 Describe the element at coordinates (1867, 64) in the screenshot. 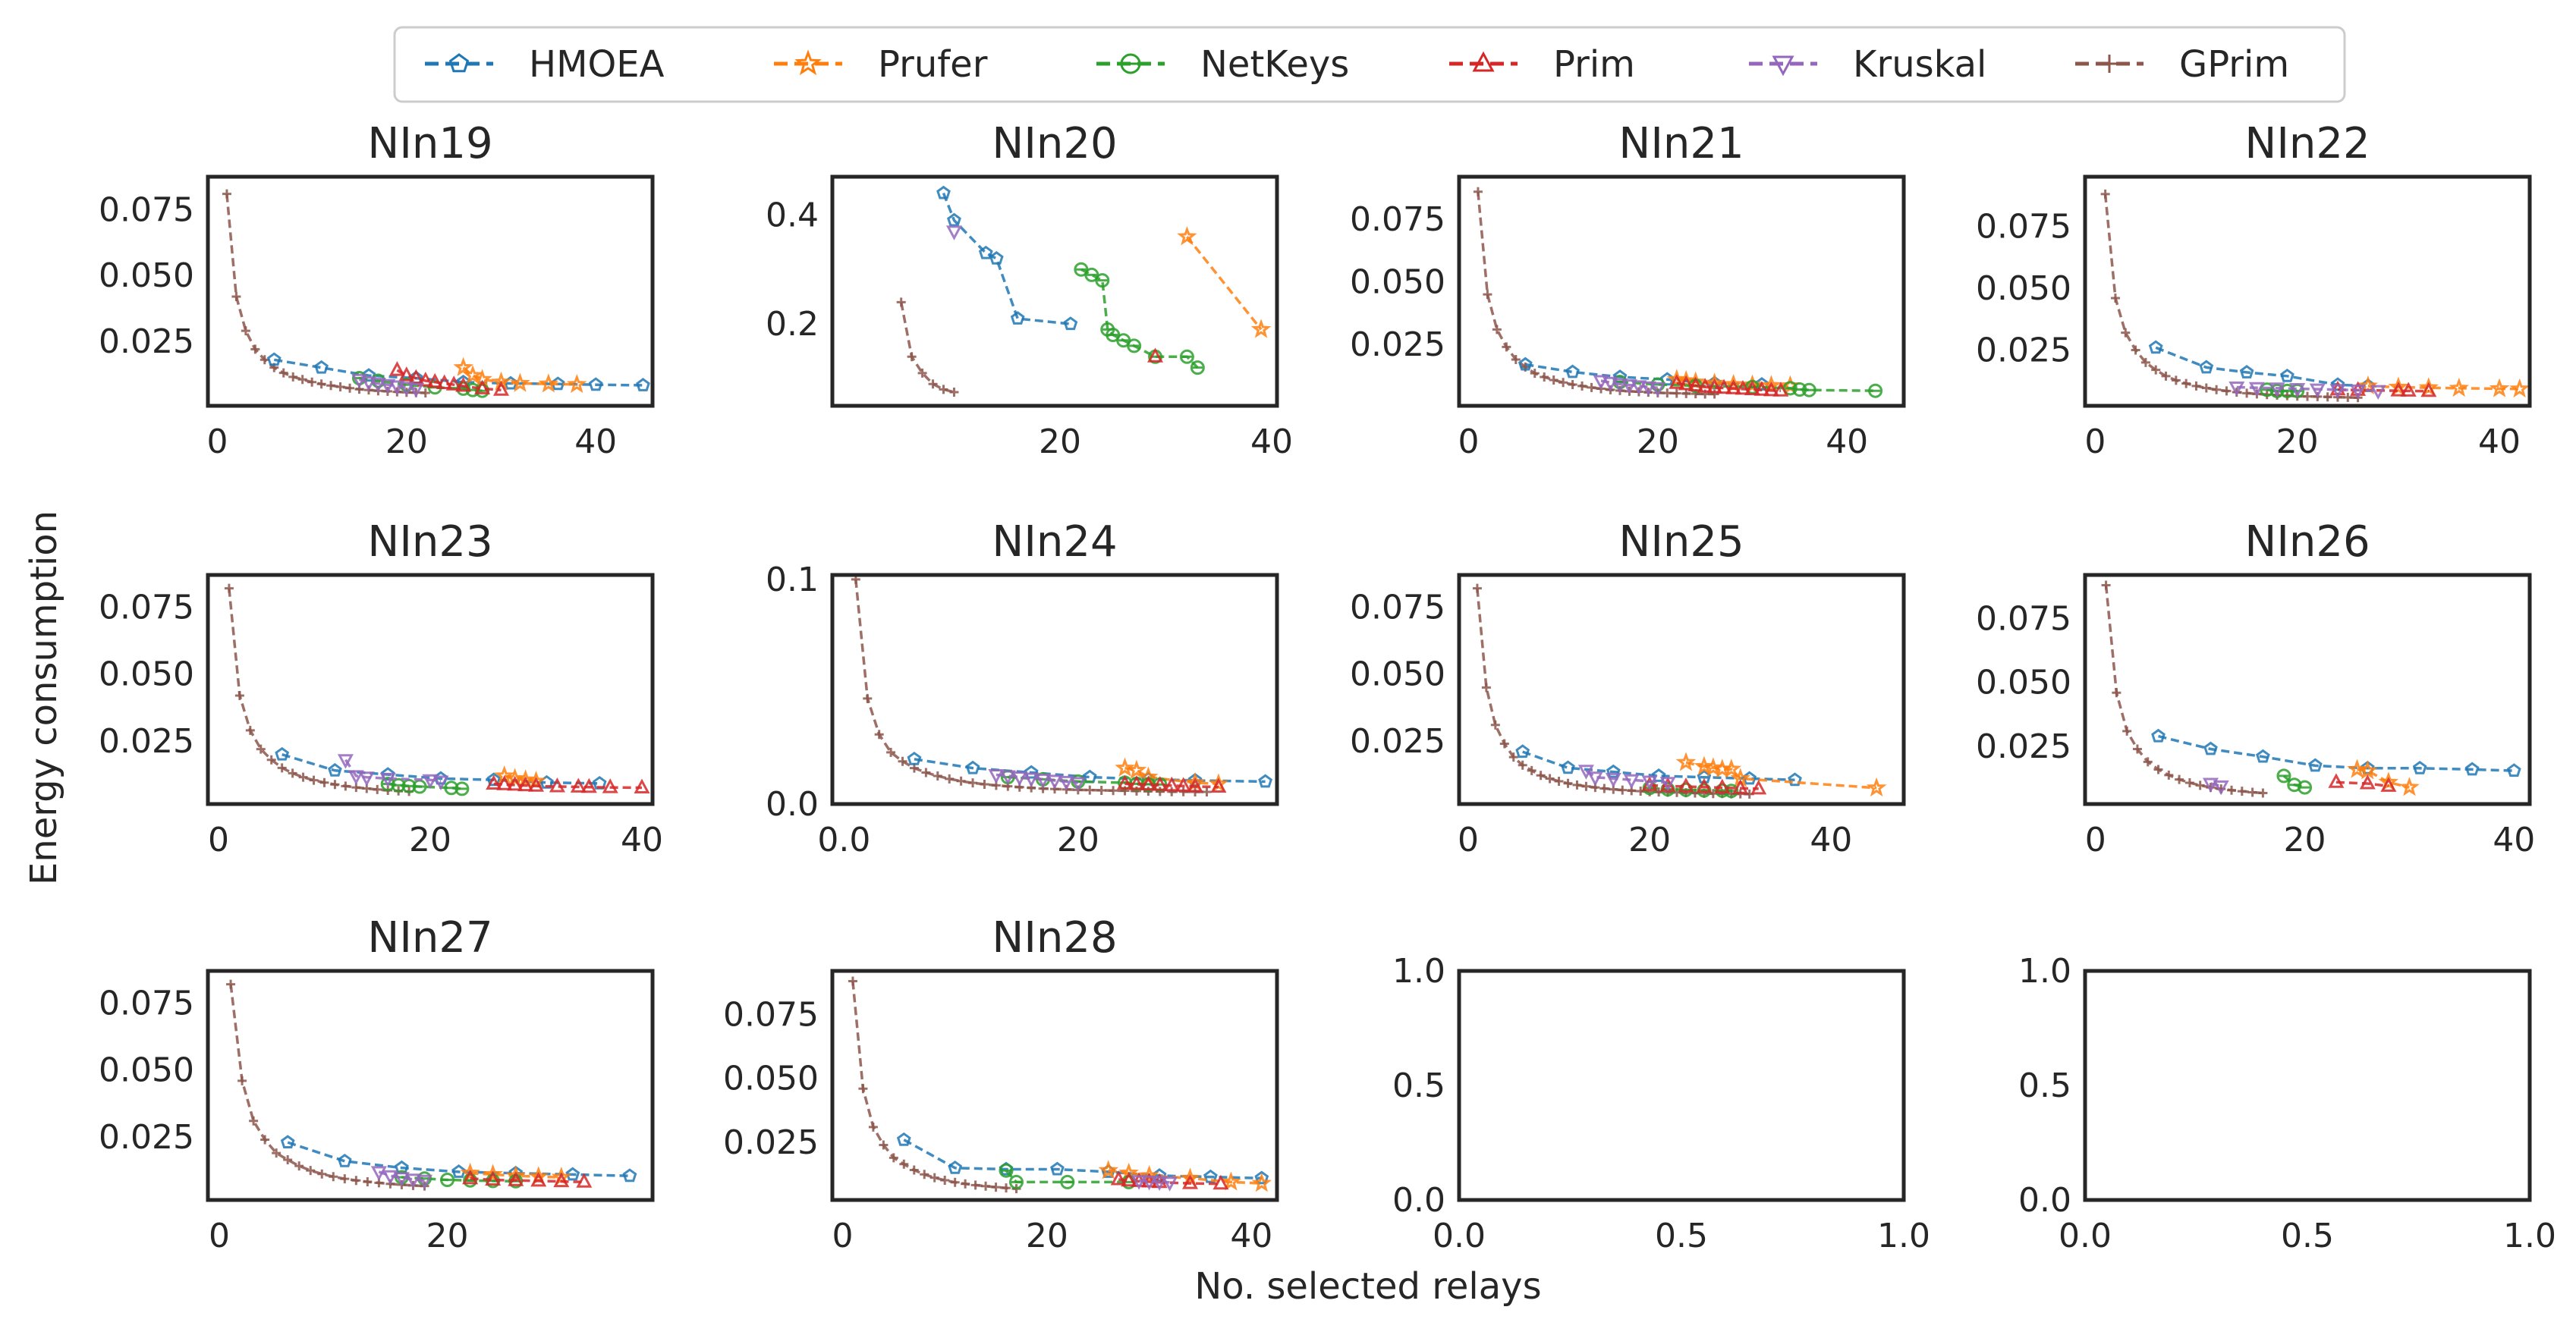

I see `legend-item-kruskal: Kruskal` at that location.